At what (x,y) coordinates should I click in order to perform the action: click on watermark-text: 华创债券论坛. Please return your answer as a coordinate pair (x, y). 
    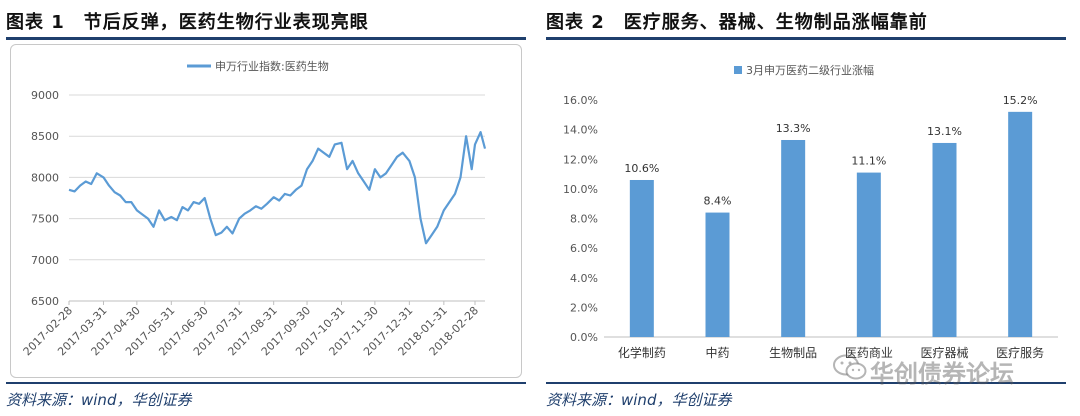
    Looking at the image, I should click on (942, 374).